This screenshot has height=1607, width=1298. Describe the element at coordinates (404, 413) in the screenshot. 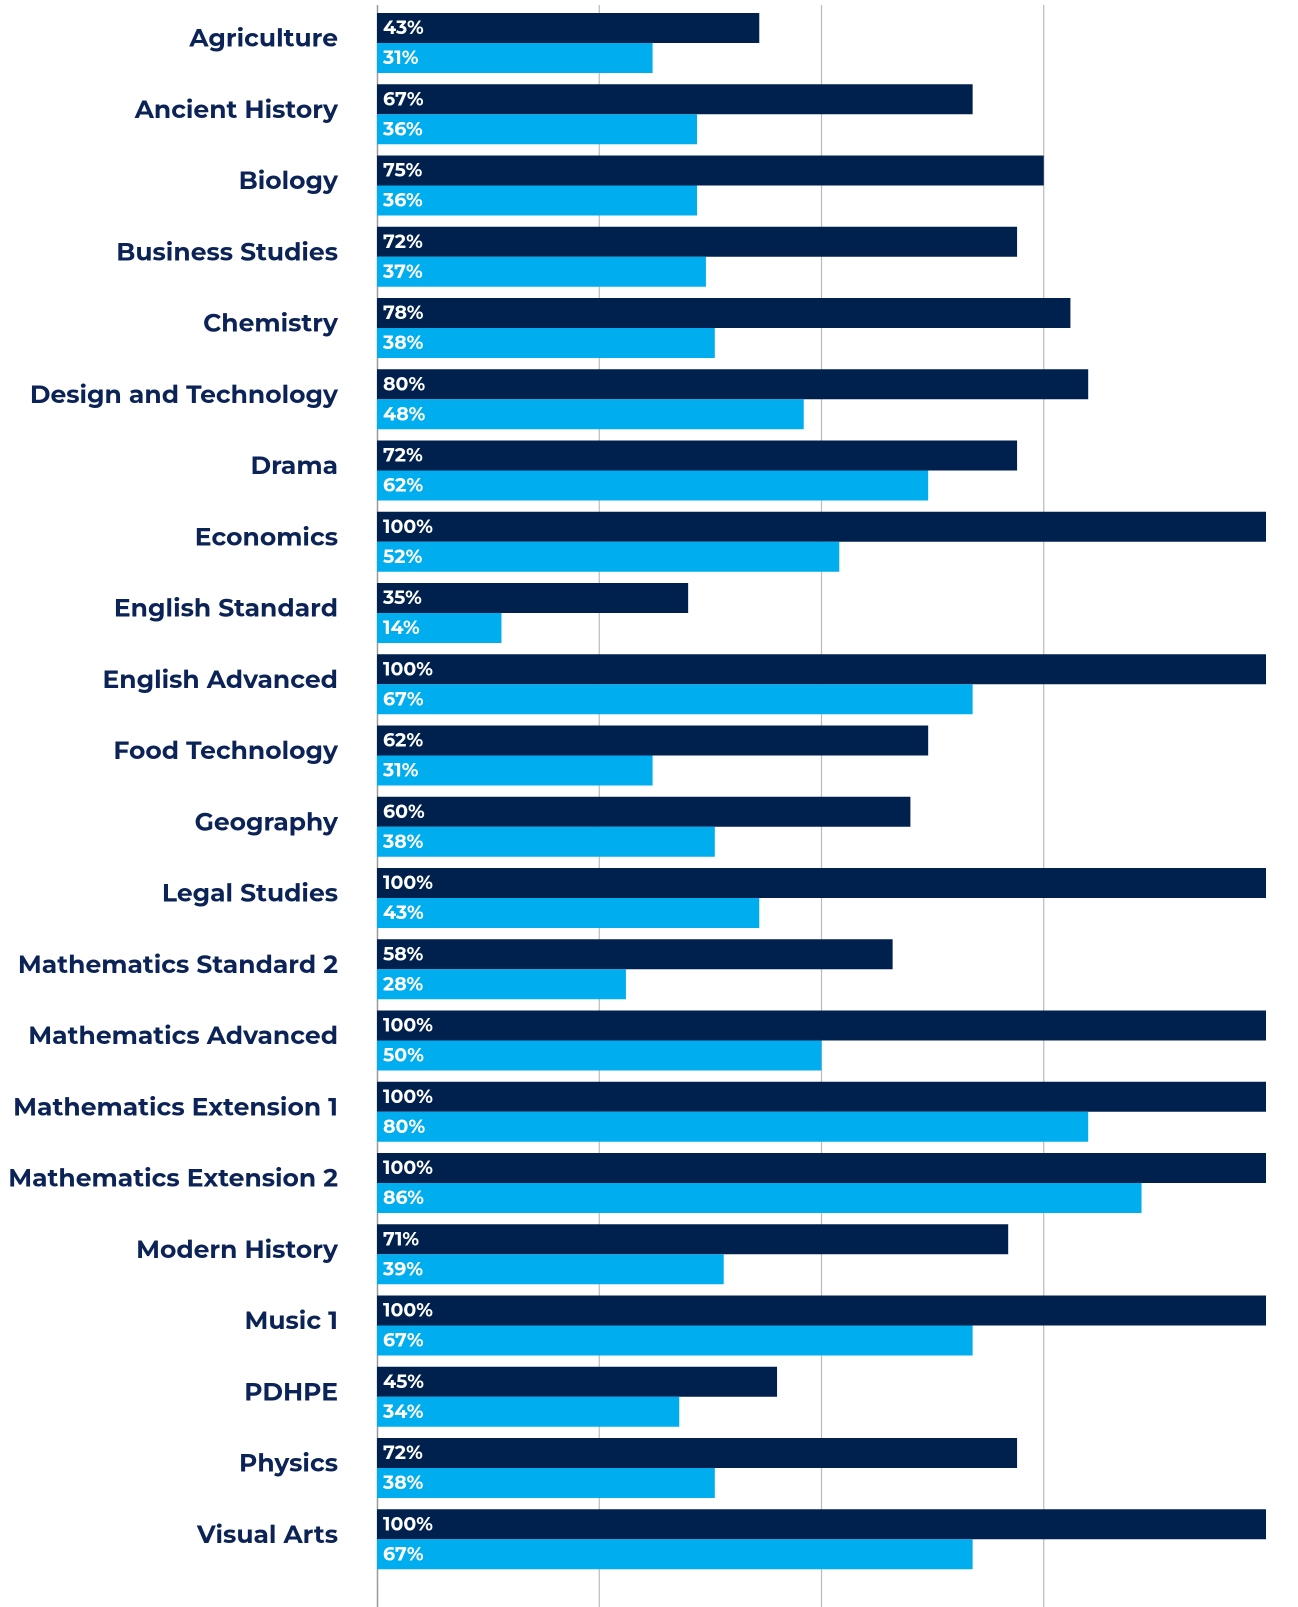

I see `value-label: 48%` at that location.